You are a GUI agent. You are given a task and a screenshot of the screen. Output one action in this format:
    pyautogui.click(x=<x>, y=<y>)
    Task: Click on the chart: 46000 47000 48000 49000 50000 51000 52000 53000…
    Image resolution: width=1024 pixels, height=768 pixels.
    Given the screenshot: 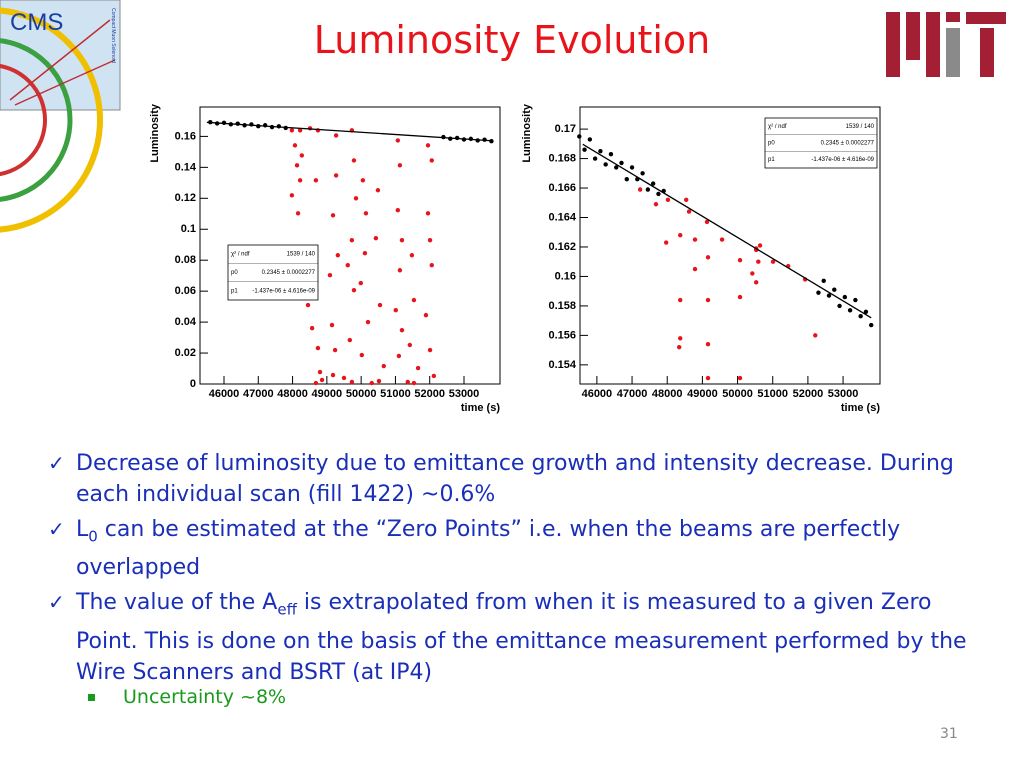 What is the action you would take?
    pyautogui.click(x=701, y=258)
    